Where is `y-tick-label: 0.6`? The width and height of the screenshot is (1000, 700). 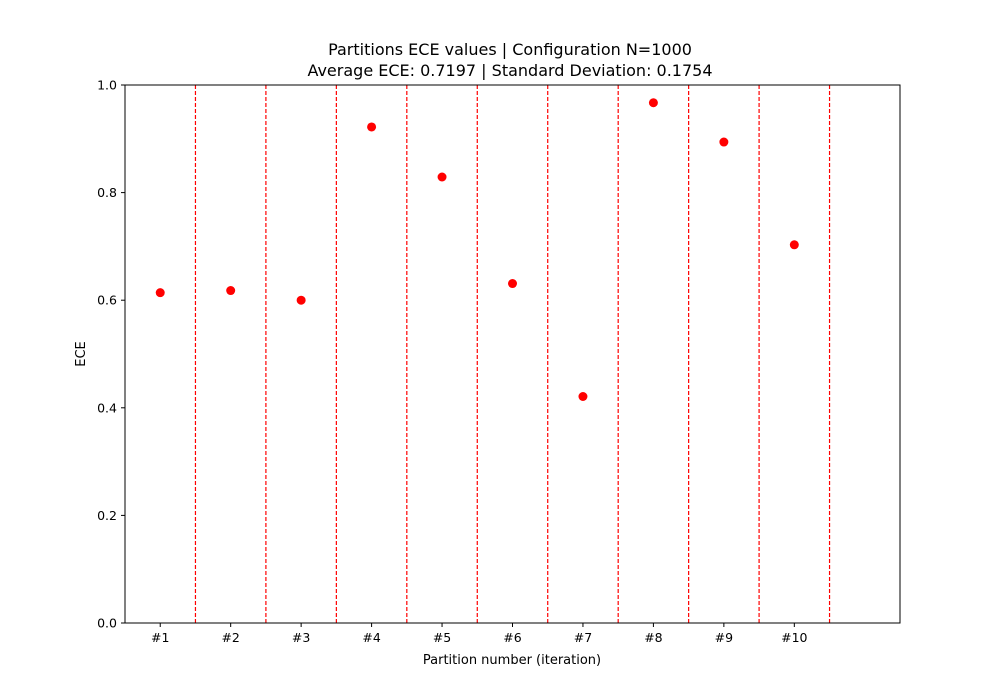
y-tick-label: 0.6 is located at coordinates (107, 300).